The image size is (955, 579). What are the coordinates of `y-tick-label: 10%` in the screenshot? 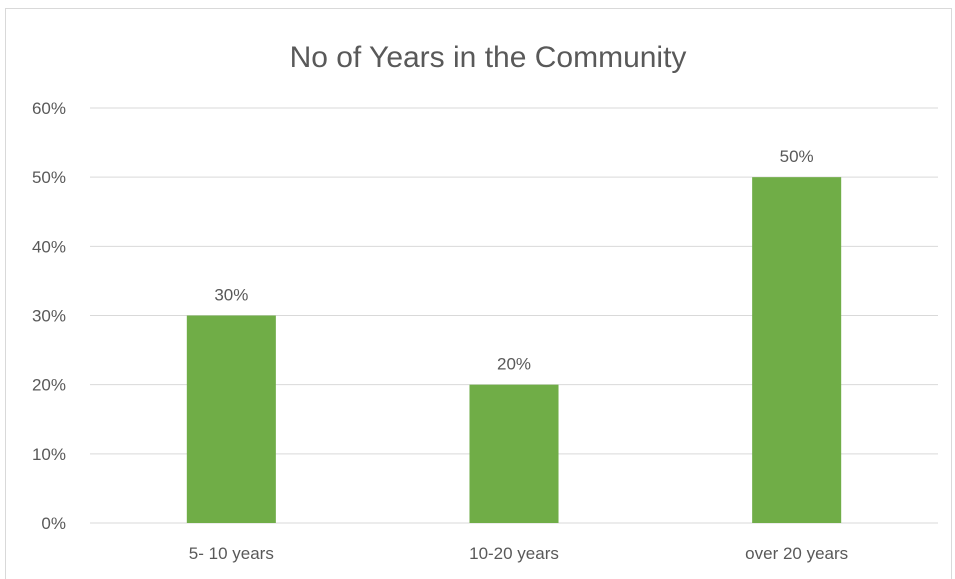 It's located at (49, 454).